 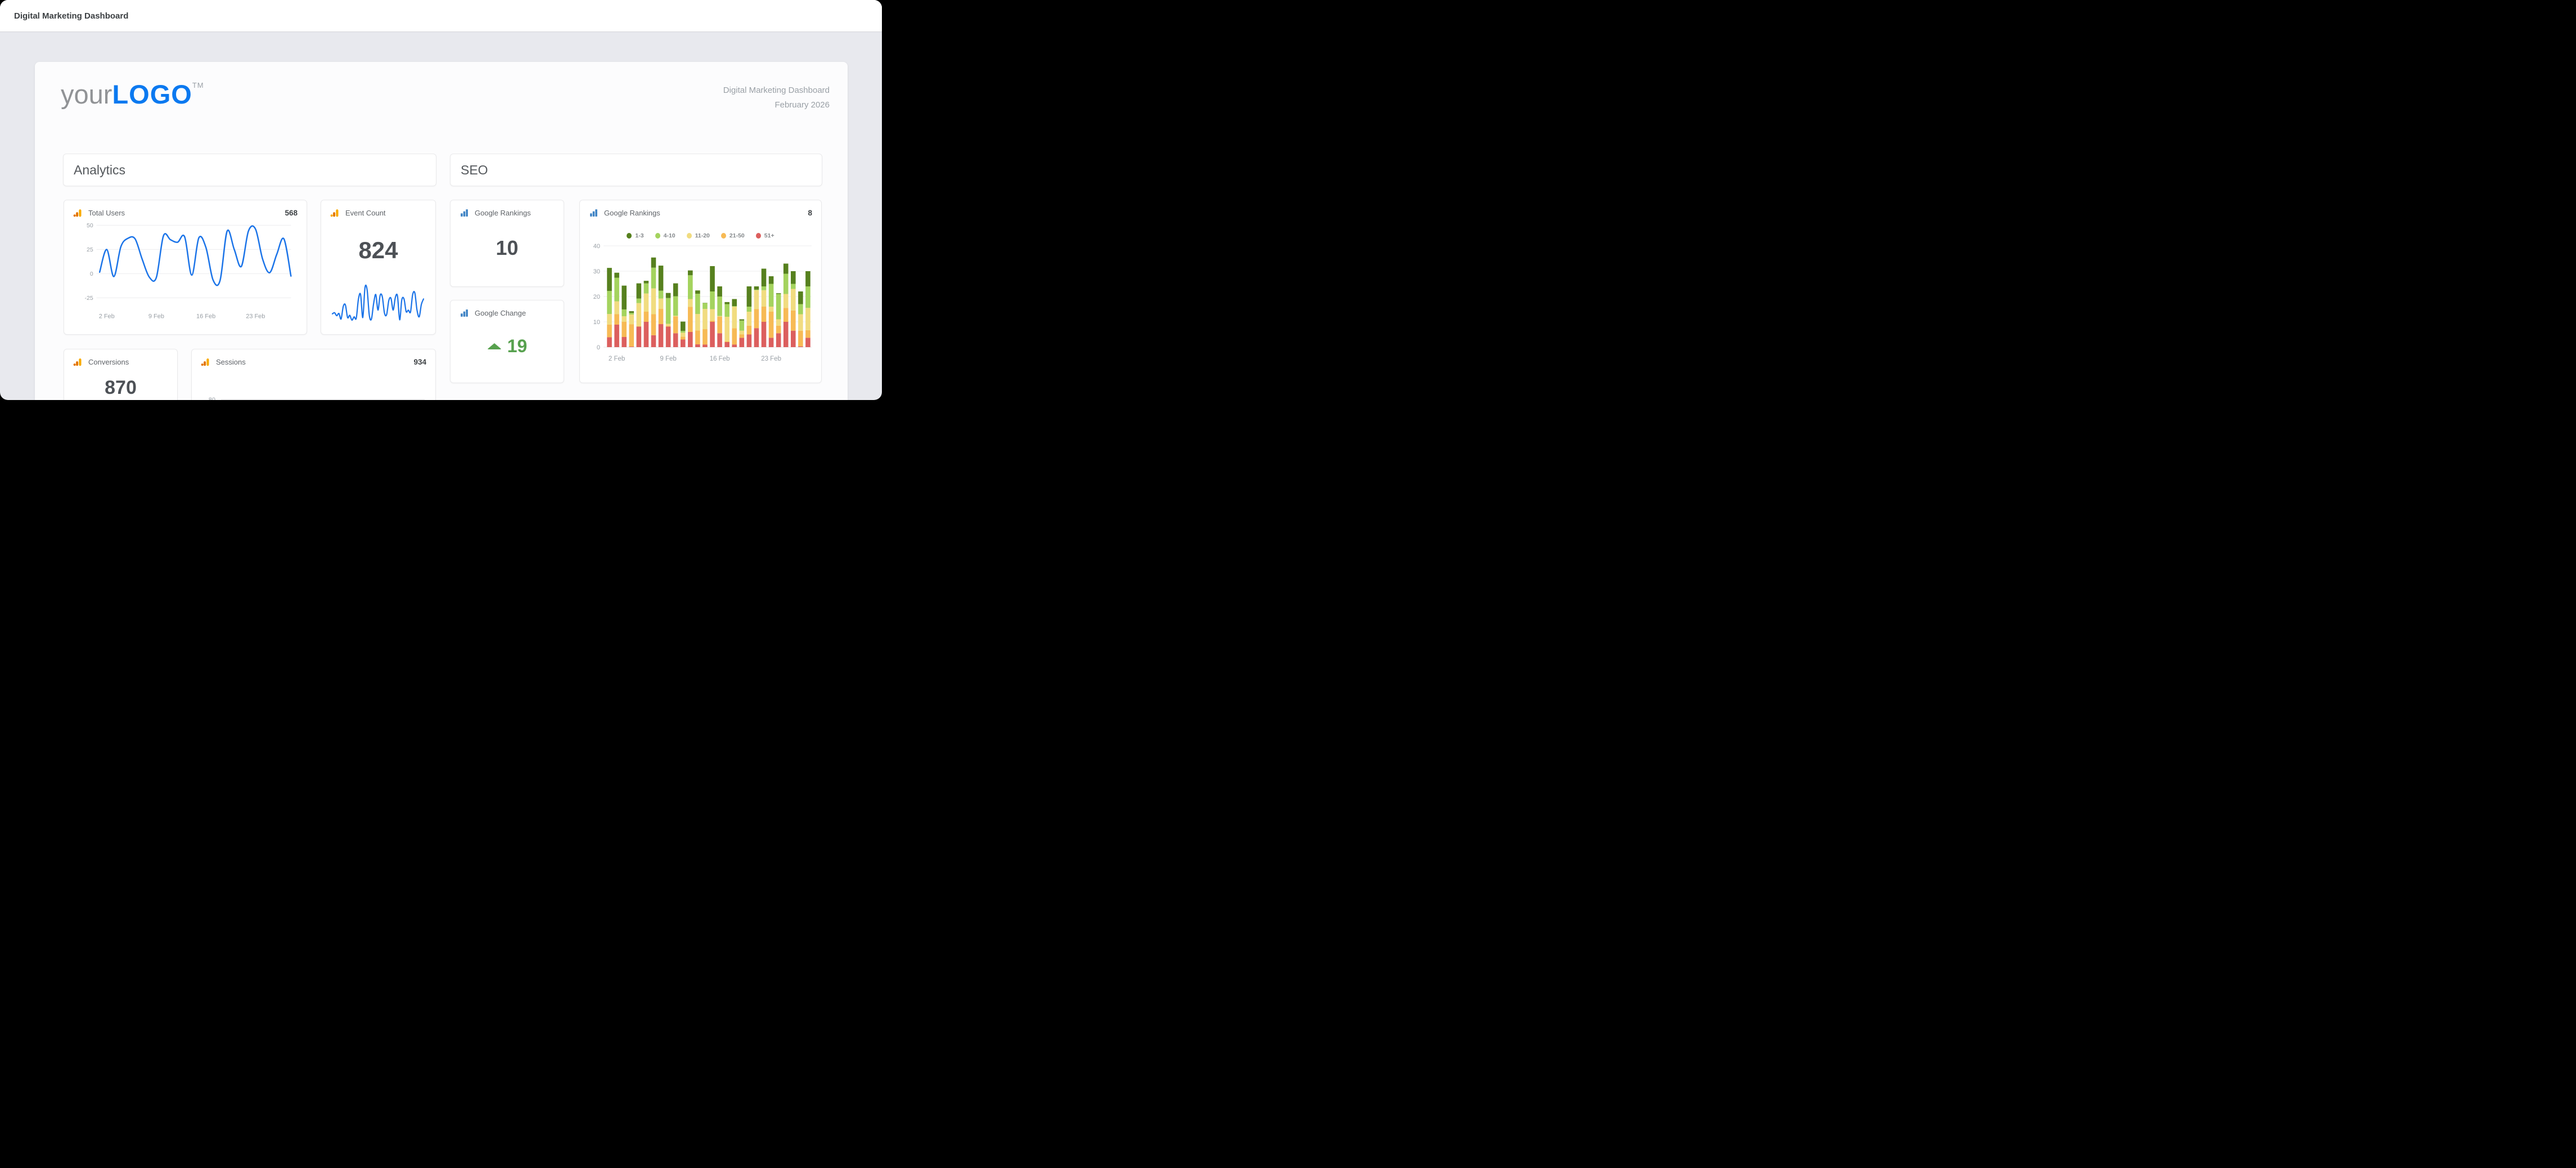 I want to click on widget-conversions: Conversions 870, so click(x=121, y=375).